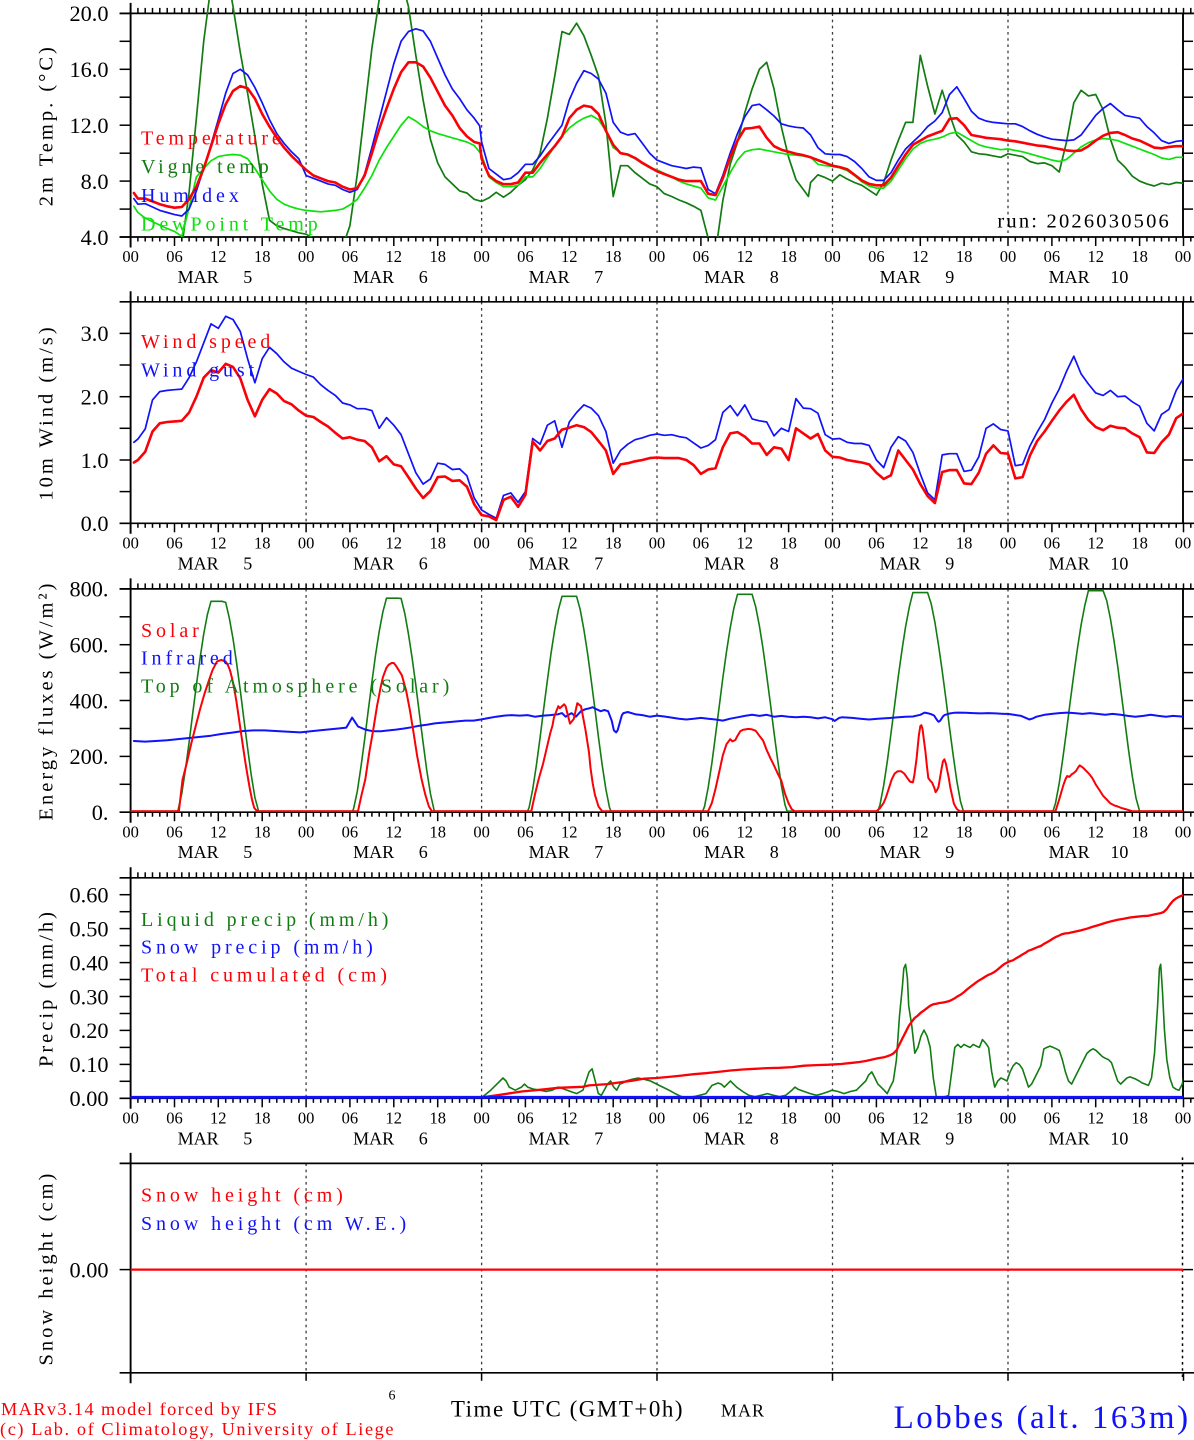 This screenshot has width=1194, height=1440. Describe the element at coordinates (46, 412) in the screenshot. I see `svg-text: 10m Wind (m/s)` at that location.